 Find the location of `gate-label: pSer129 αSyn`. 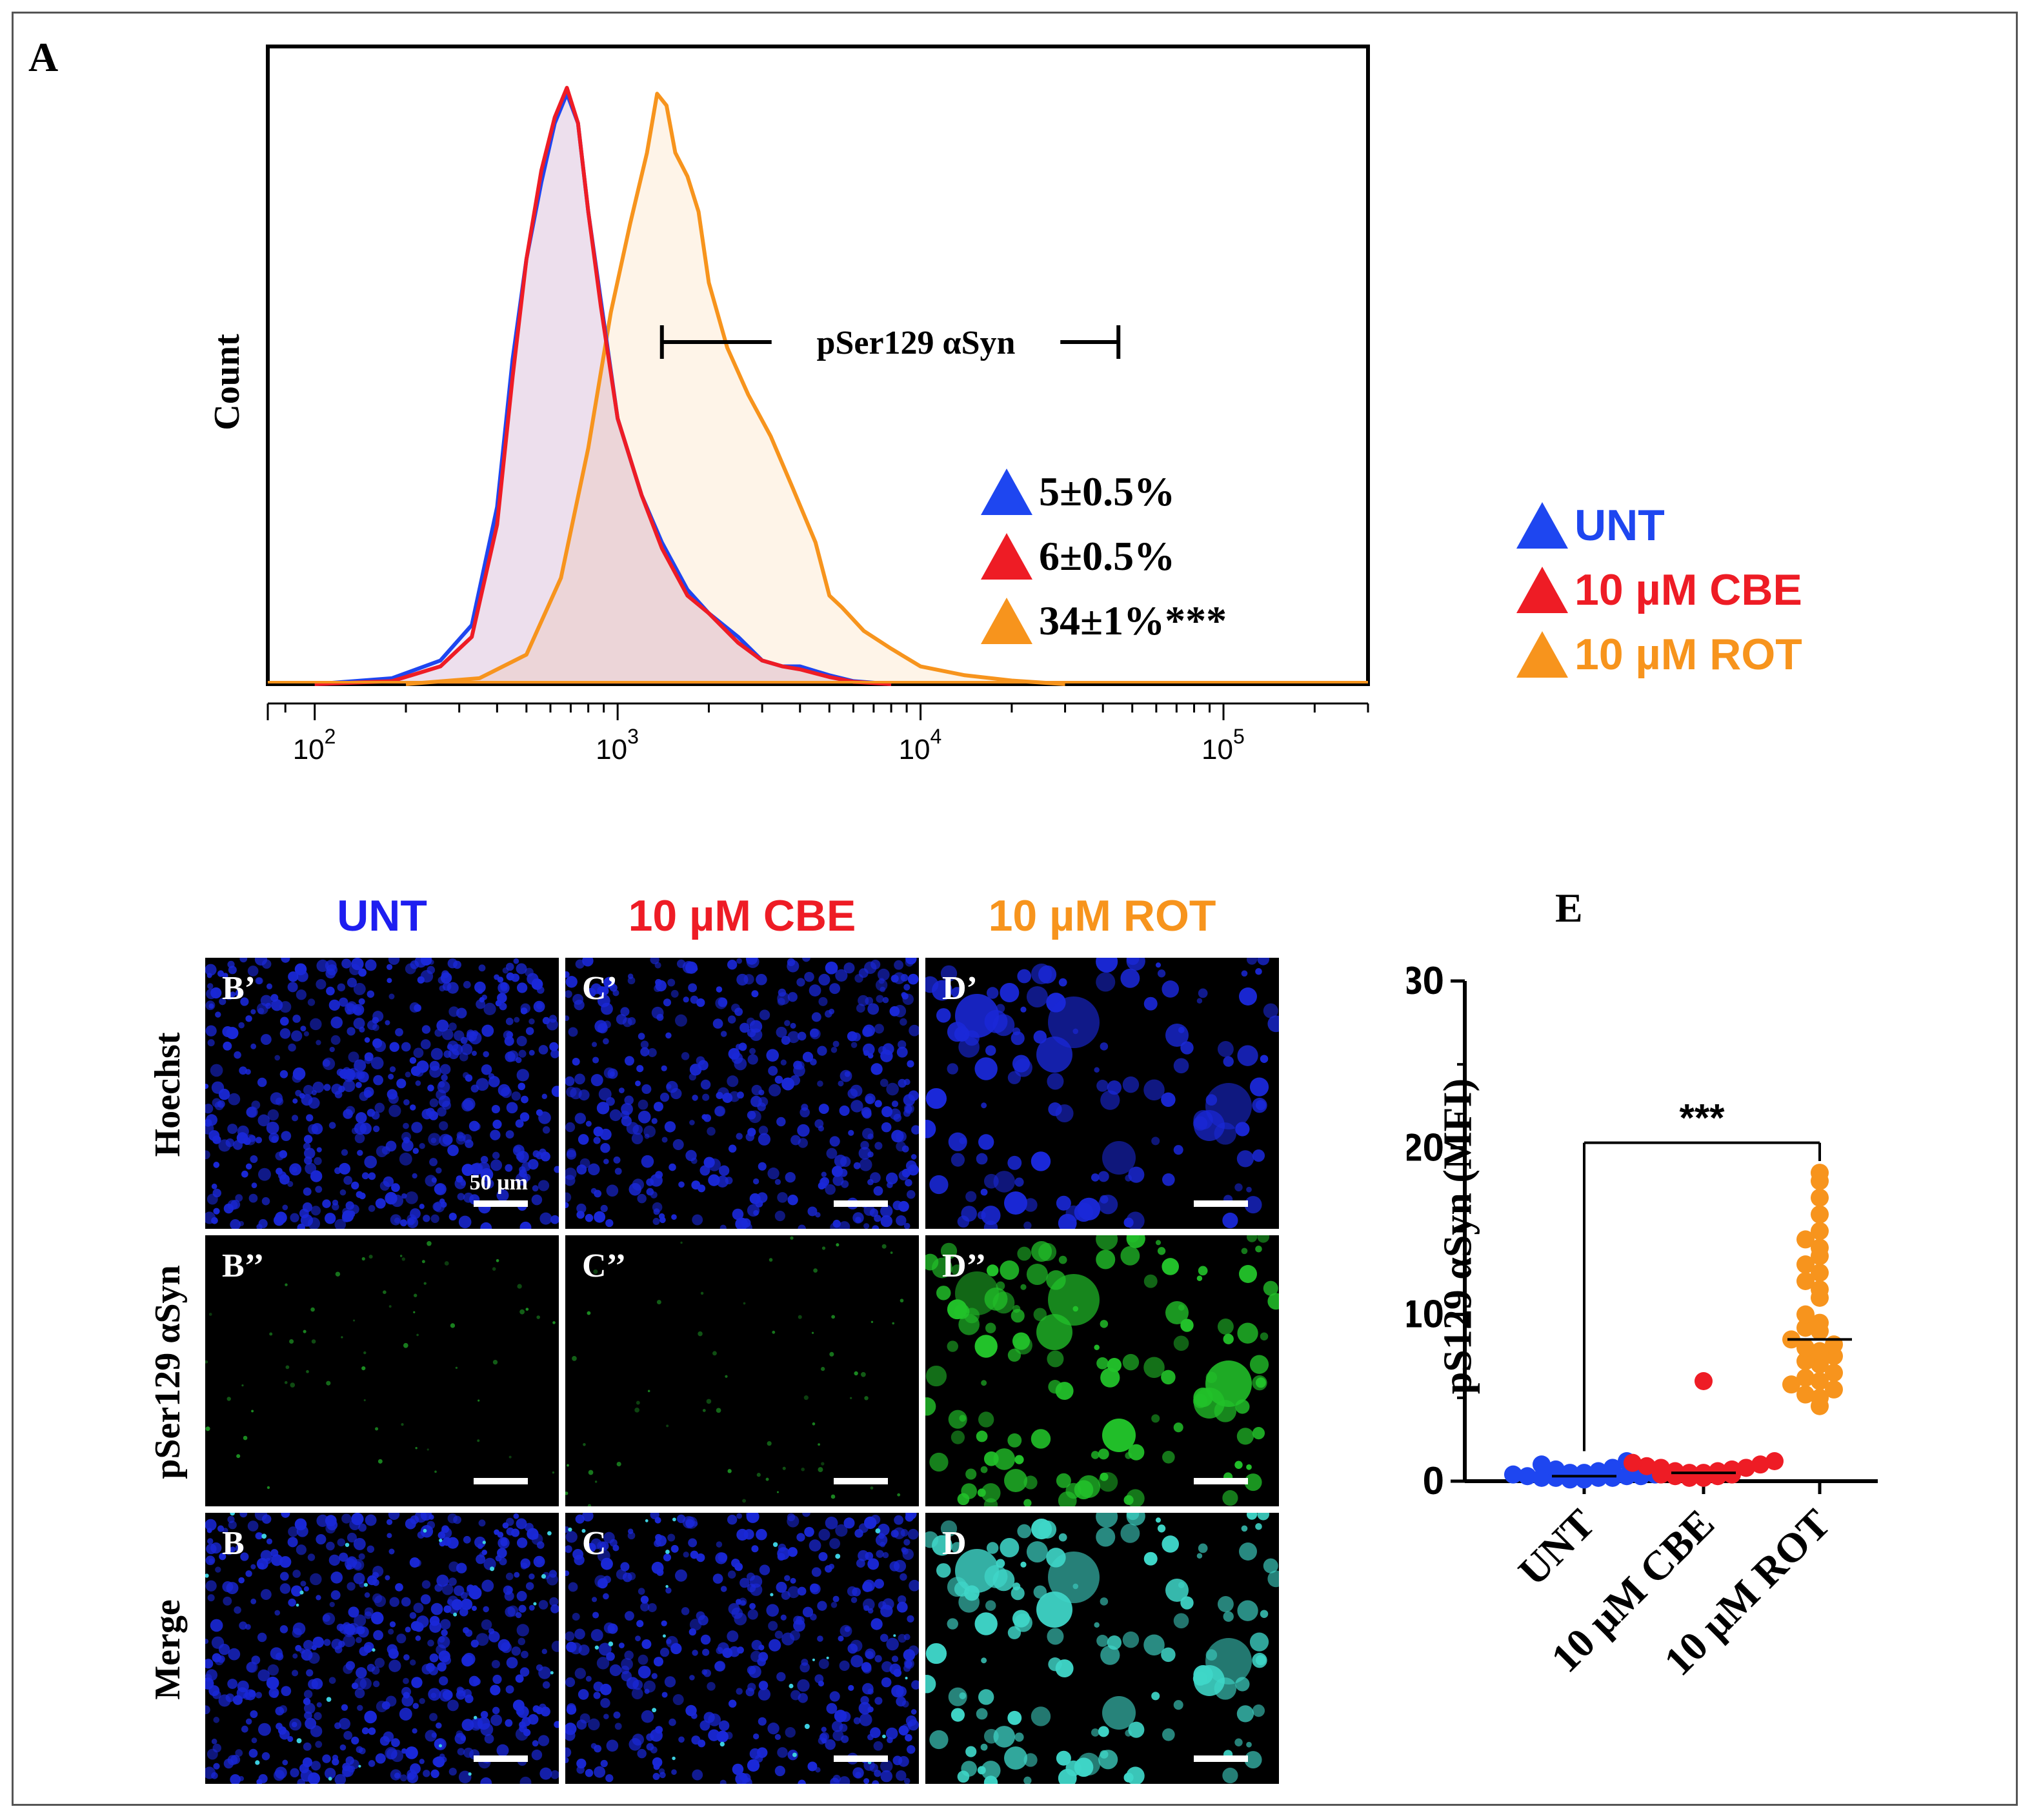

gate-label: pSer129 αSyn is located at coordinates (916, 343).